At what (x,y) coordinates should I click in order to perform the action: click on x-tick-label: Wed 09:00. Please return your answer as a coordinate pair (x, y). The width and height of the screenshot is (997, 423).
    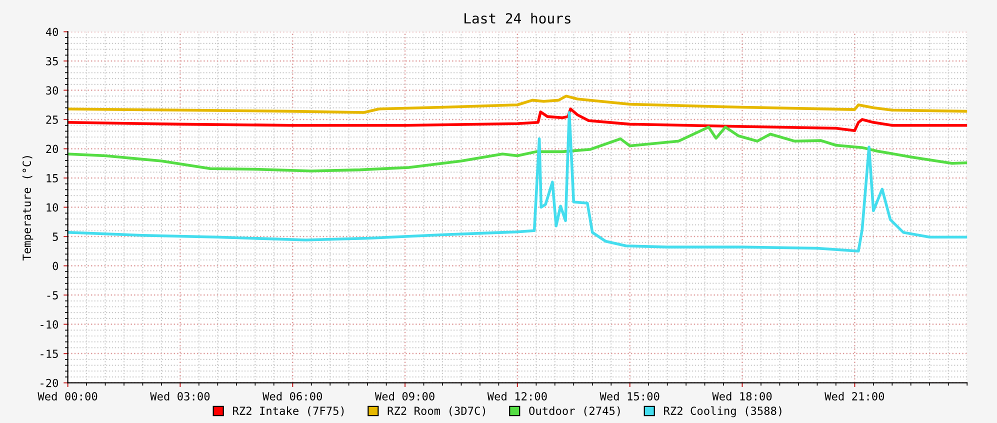
    Looking at the image, I should click on (404, 396).